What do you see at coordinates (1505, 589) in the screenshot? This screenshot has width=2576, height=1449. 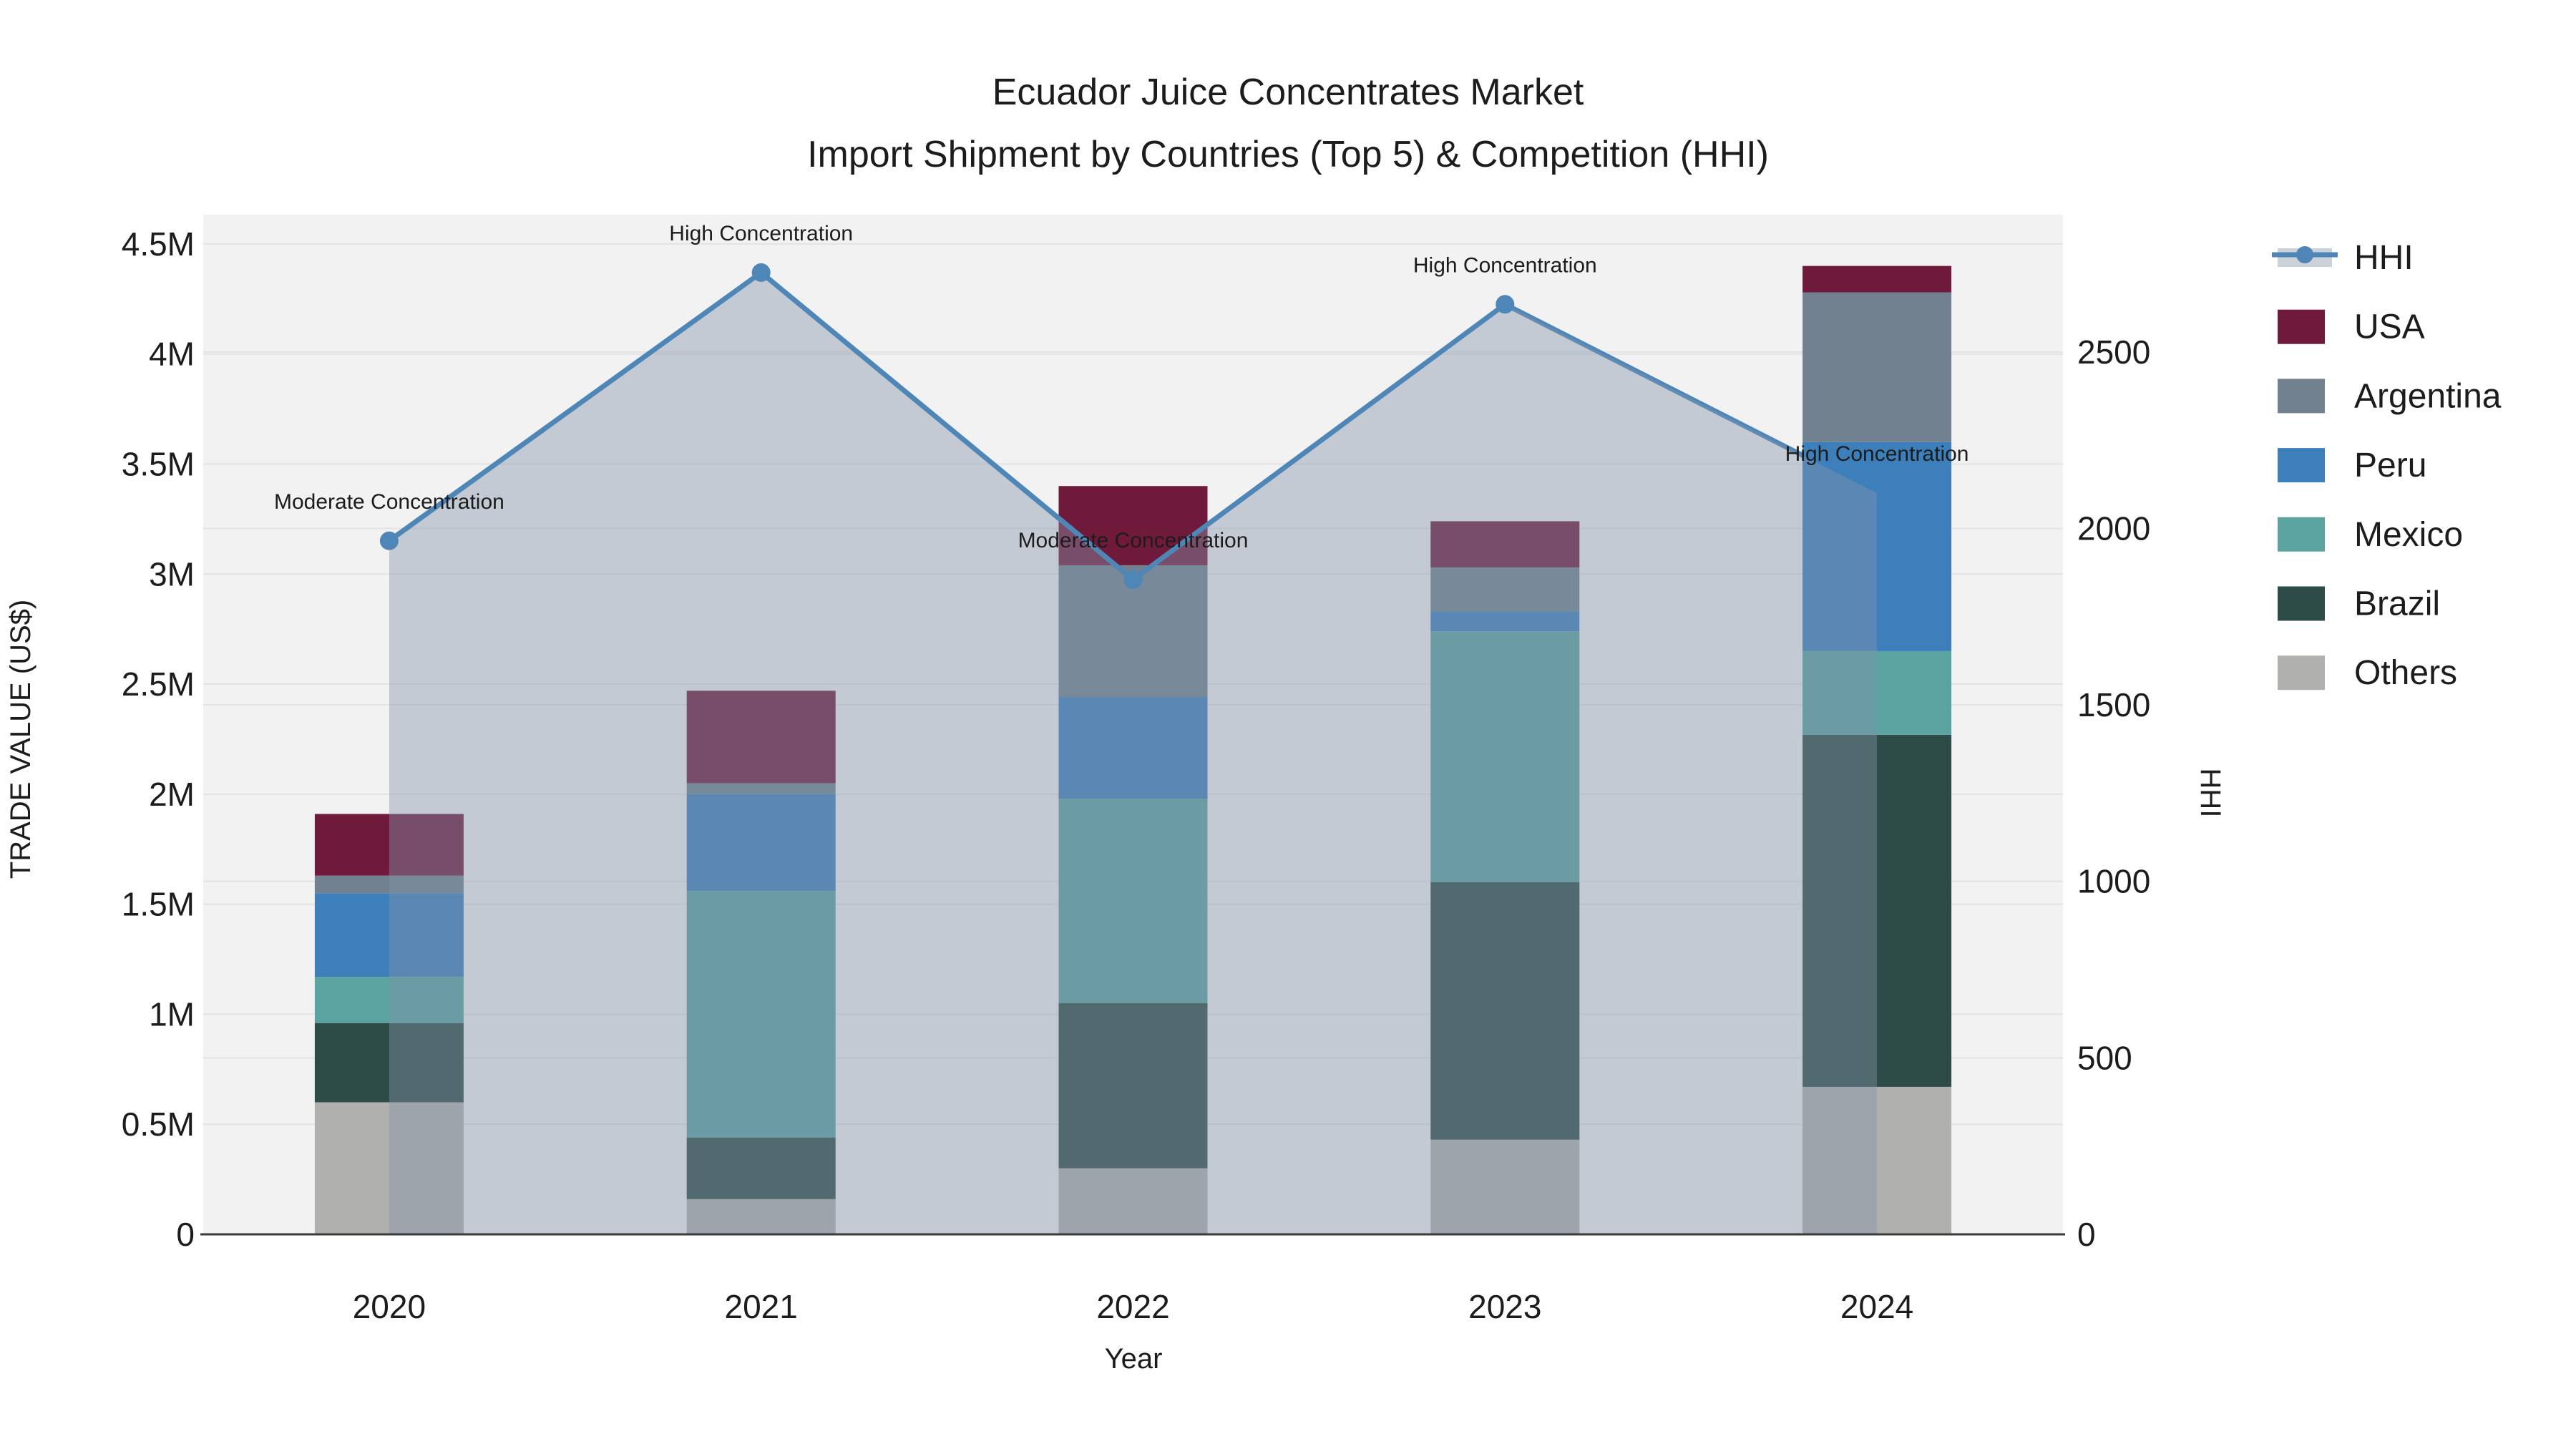 I see `bar-segment-argentina-2023` at bounding box center [1505, 589].